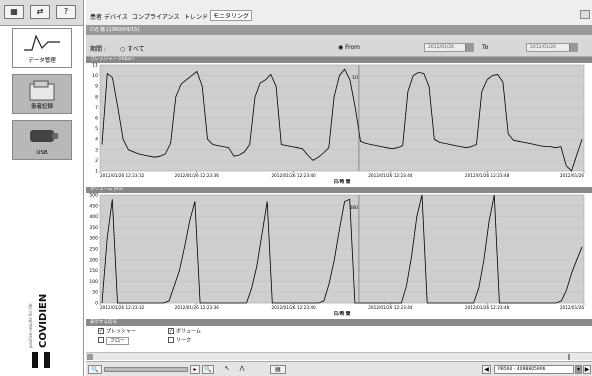 The height and width of the screenshot is (376, 592). Describe the element at coordinates (196, 17) in the screenshot. I see `menu-trend: トレンド` at that location.